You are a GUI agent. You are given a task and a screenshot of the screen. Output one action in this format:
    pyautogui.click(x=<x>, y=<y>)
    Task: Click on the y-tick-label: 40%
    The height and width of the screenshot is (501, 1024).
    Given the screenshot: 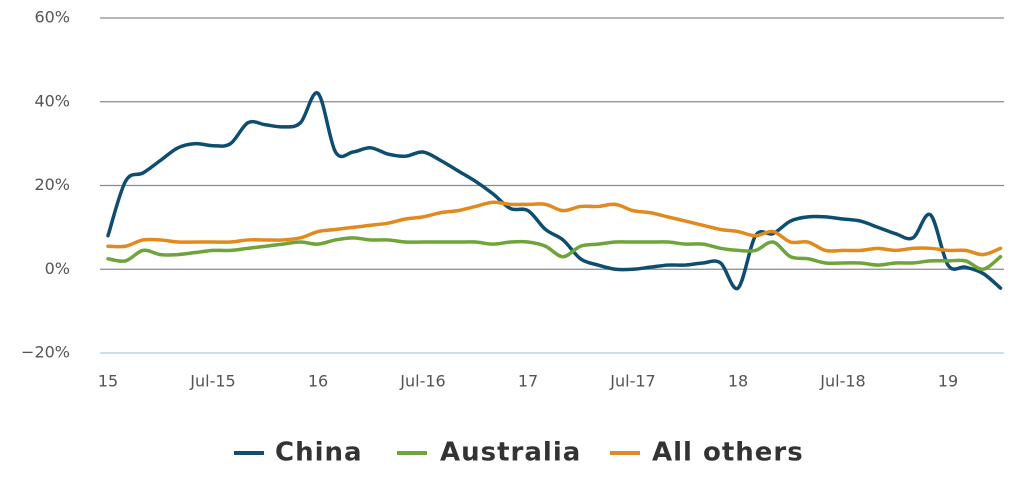 What is the action you would take?
    pyautogui.click(x=52, y=100)
    